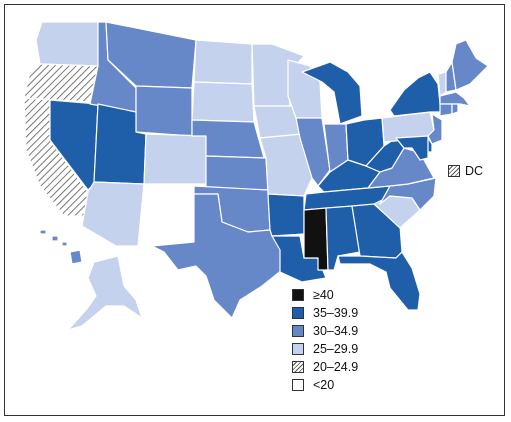 The width and height of the screenshot is (511, 422). I want to click on state-wa, so click(67, 44).